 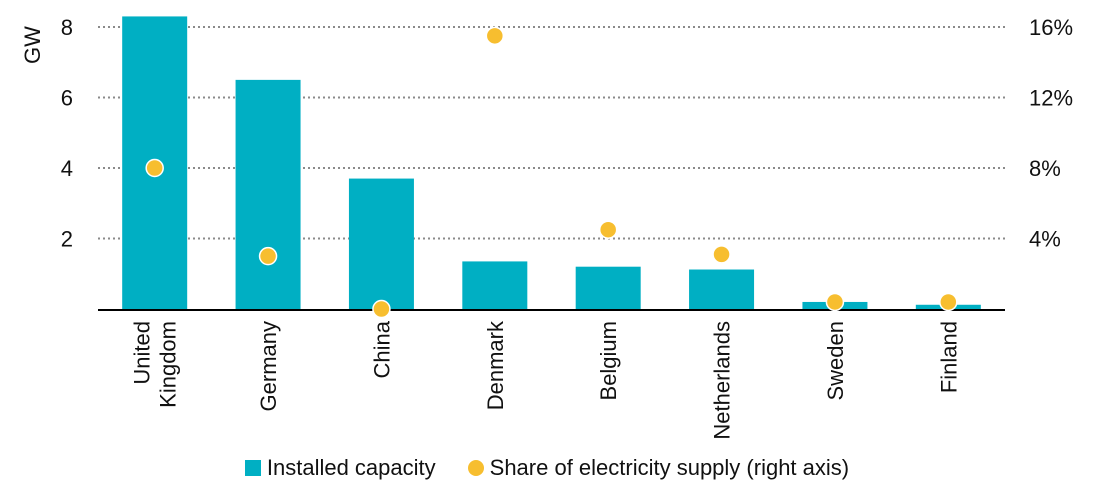 I want to click on y-tick-label: 2, so click(x=67, y=239).